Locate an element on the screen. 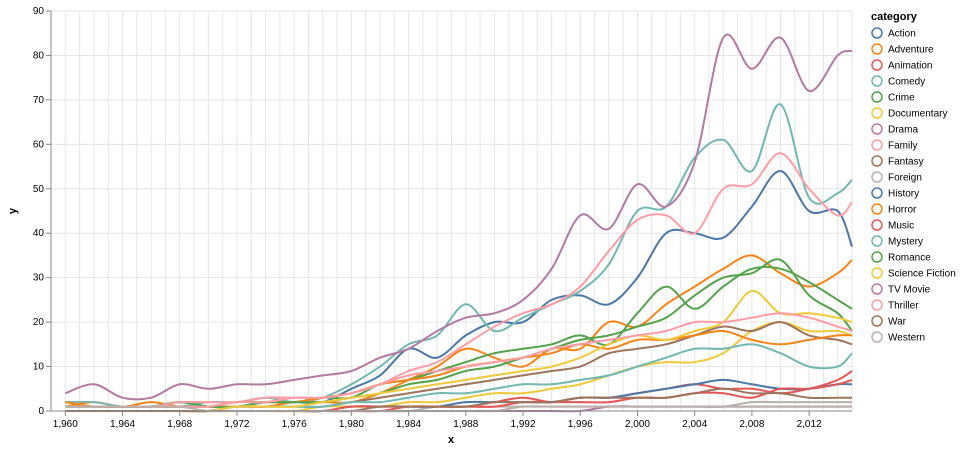  legend-symbol-foreign is located at coordinates (877, 177).